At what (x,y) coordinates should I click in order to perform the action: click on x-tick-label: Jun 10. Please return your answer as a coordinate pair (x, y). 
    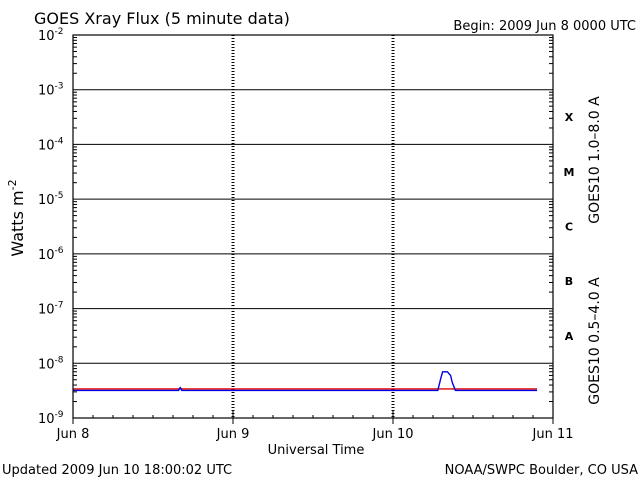
    Looking at the image, I should click on (393, 434).